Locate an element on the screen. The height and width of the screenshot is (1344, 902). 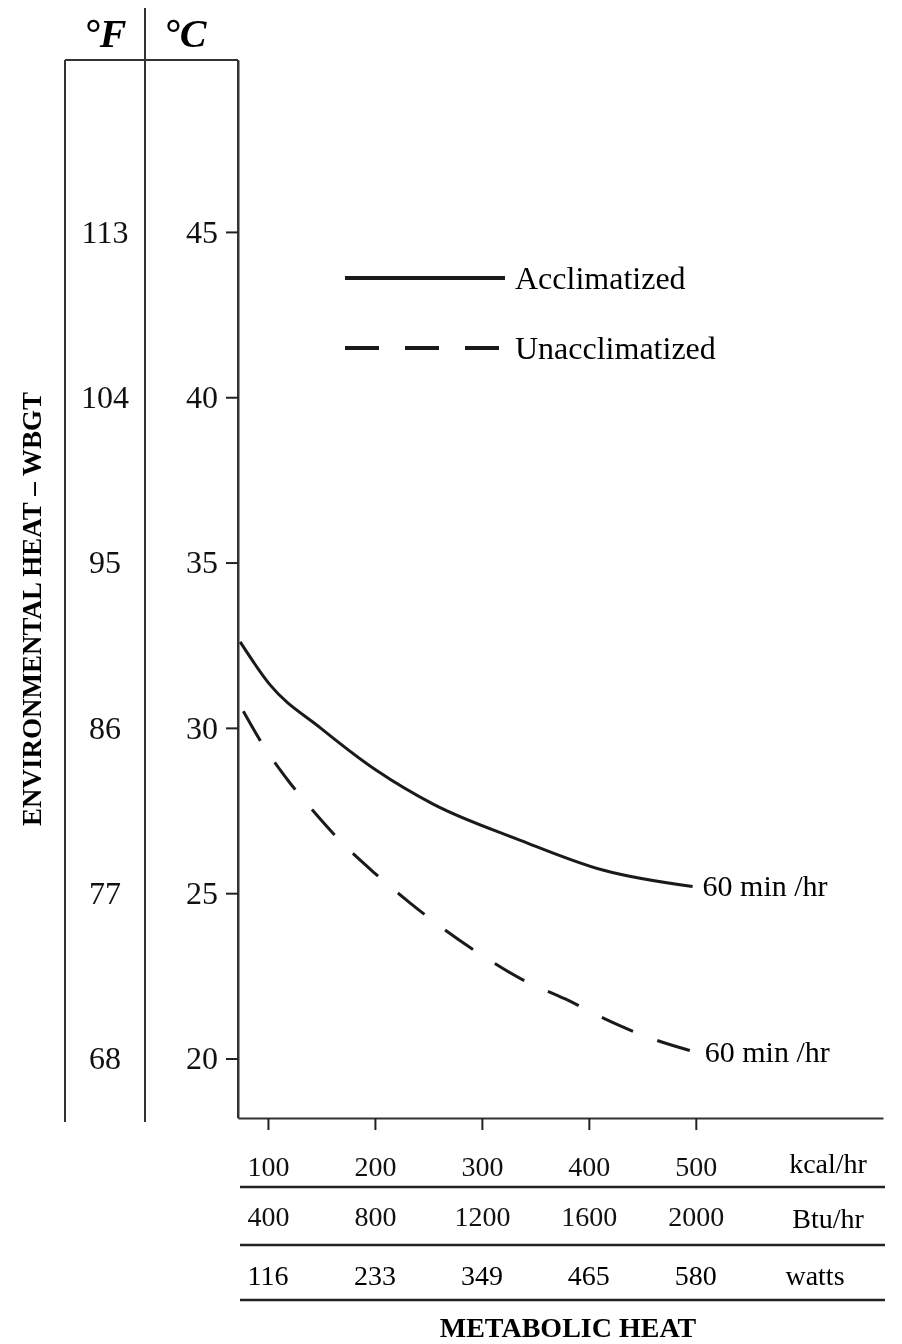
x2-tick-label: 400 is located at coordinates (268, 1216).